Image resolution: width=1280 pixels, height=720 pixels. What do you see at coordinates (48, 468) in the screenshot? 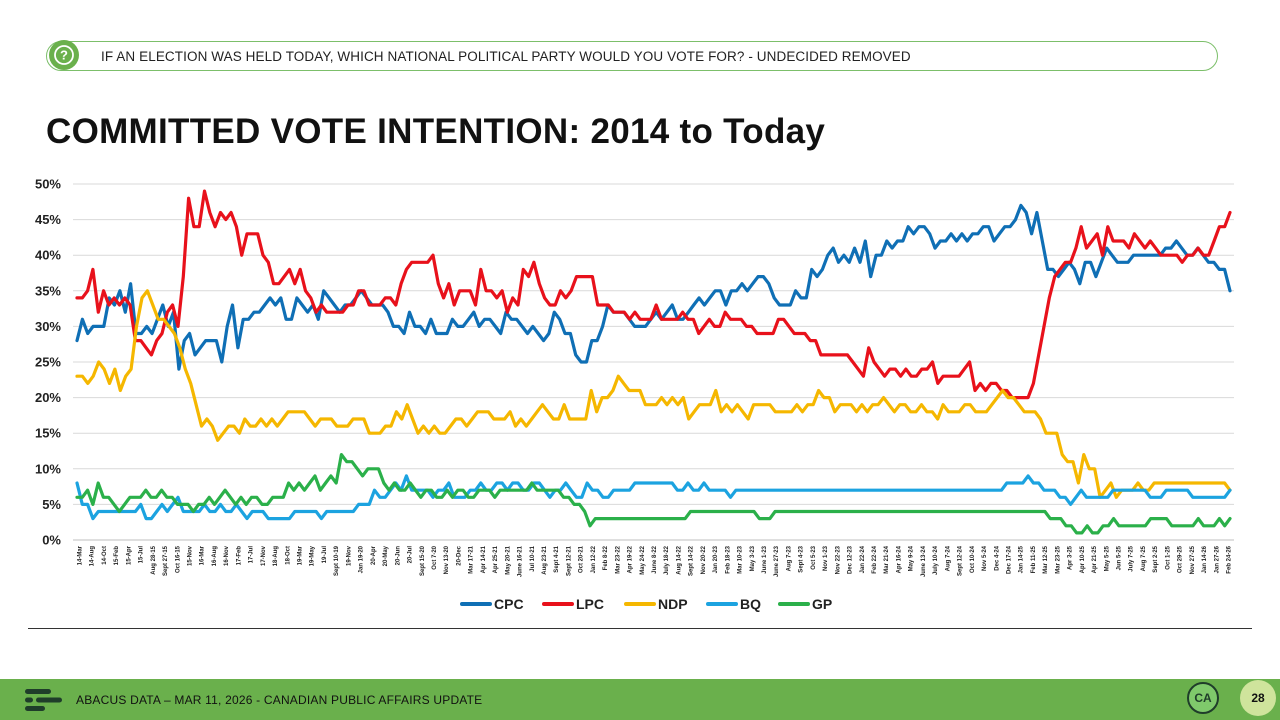
I see `y-tick-label: 10%` at bounding box center [48, 468].